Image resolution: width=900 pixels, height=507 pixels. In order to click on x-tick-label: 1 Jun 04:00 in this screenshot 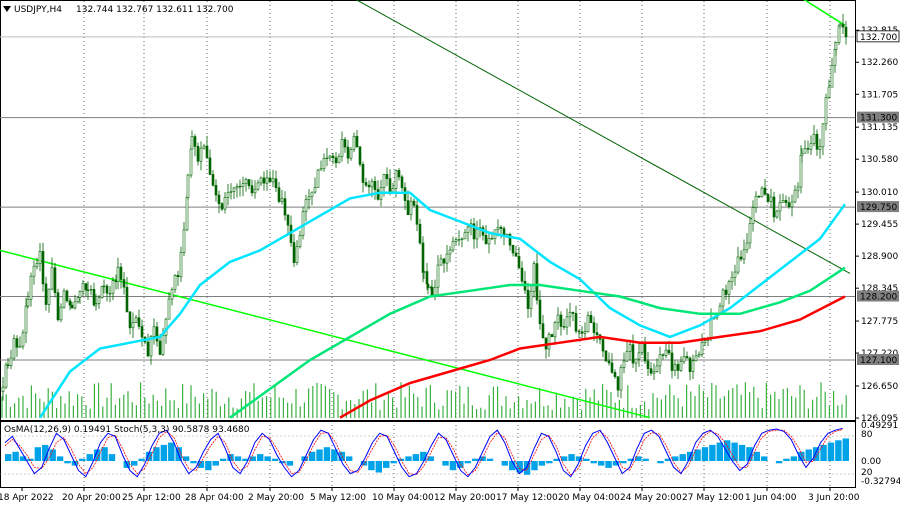, I will do `click(771, 498)`.